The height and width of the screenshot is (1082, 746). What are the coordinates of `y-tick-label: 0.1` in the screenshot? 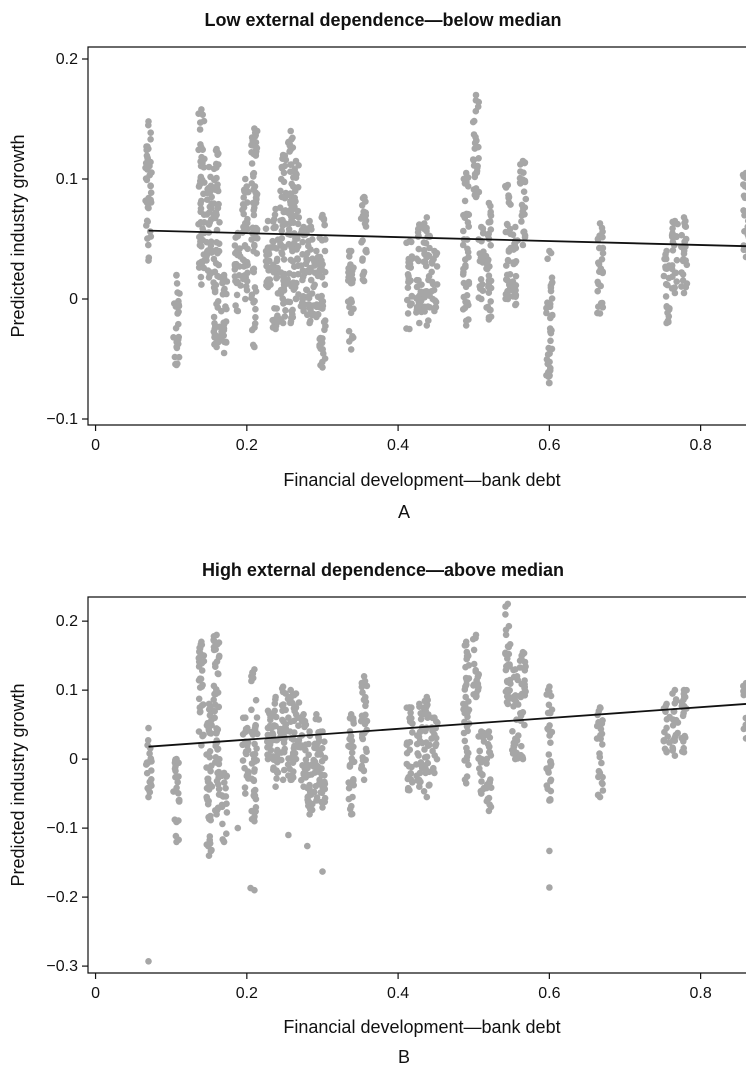 It's located at (67, 179).